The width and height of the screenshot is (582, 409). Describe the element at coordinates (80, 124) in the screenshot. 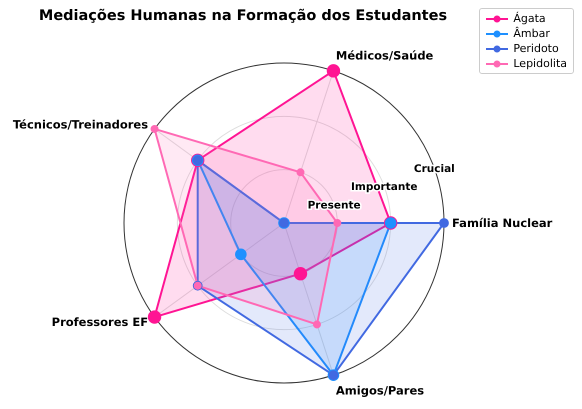

I see `spoke-label: Técnicos/Treinadores` at that location.